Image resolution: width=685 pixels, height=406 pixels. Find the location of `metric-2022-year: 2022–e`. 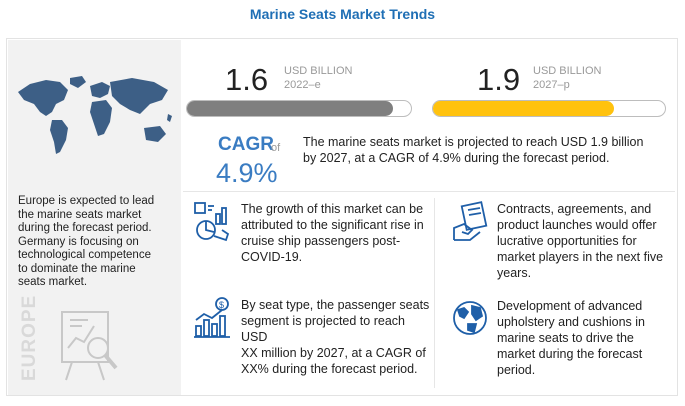

metric-2022-year: 2022–e is located at coordinates (302, 85).